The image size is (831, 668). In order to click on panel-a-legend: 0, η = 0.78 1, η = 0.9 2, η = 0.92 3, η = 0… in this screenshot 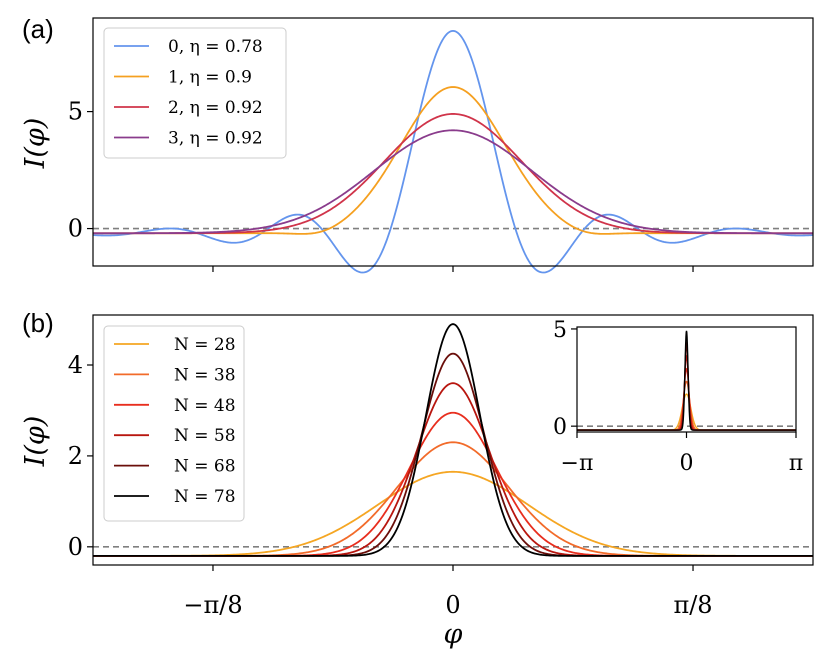, I will do `click(195, 93)`.